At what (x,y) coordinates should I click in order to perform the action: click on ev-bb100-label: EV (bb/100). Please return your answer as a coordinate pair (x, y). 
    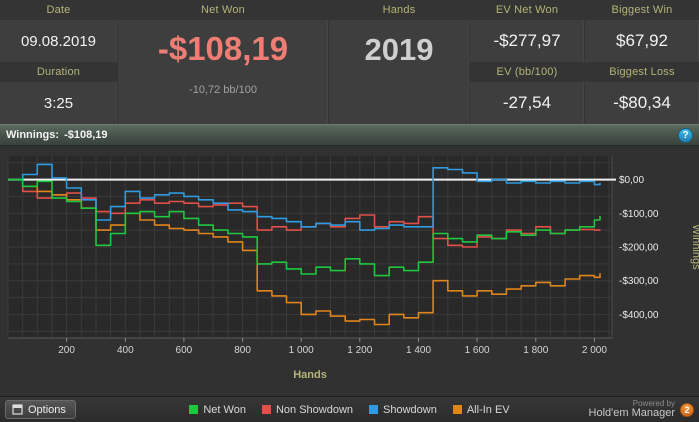
    Looking at the image, I should click on (527, 72).